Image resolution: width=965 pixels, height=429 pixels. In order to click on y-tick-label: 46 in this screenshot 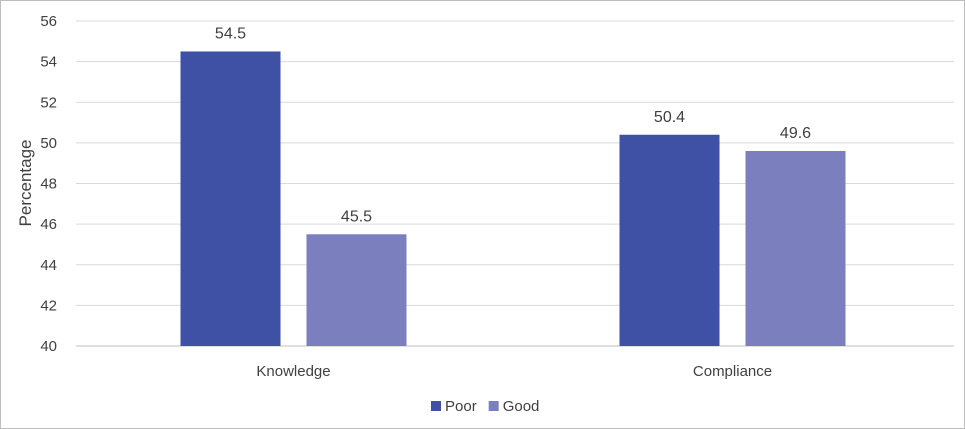, I will do `click(48, 224)`.